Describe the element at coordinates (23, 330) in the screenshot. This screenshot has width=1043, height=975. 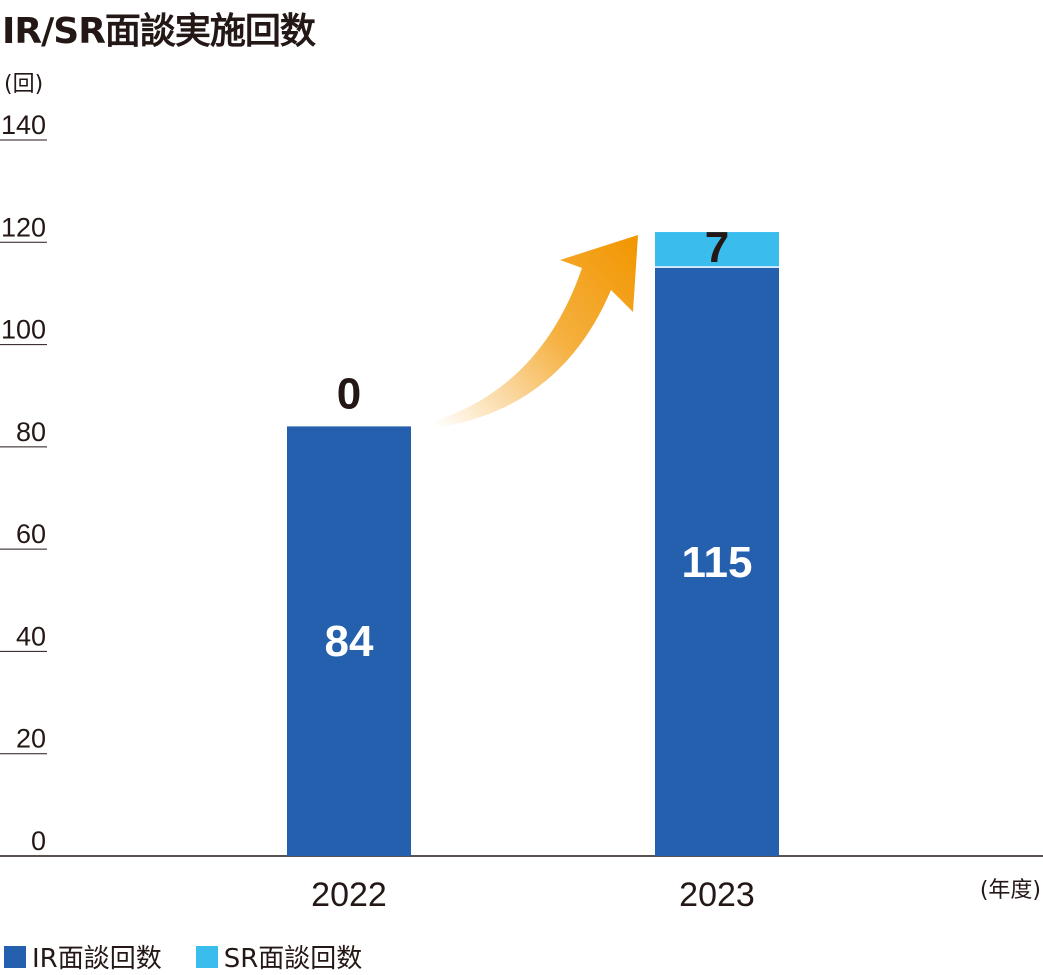
I see `y-tick-label: 100` at that location.